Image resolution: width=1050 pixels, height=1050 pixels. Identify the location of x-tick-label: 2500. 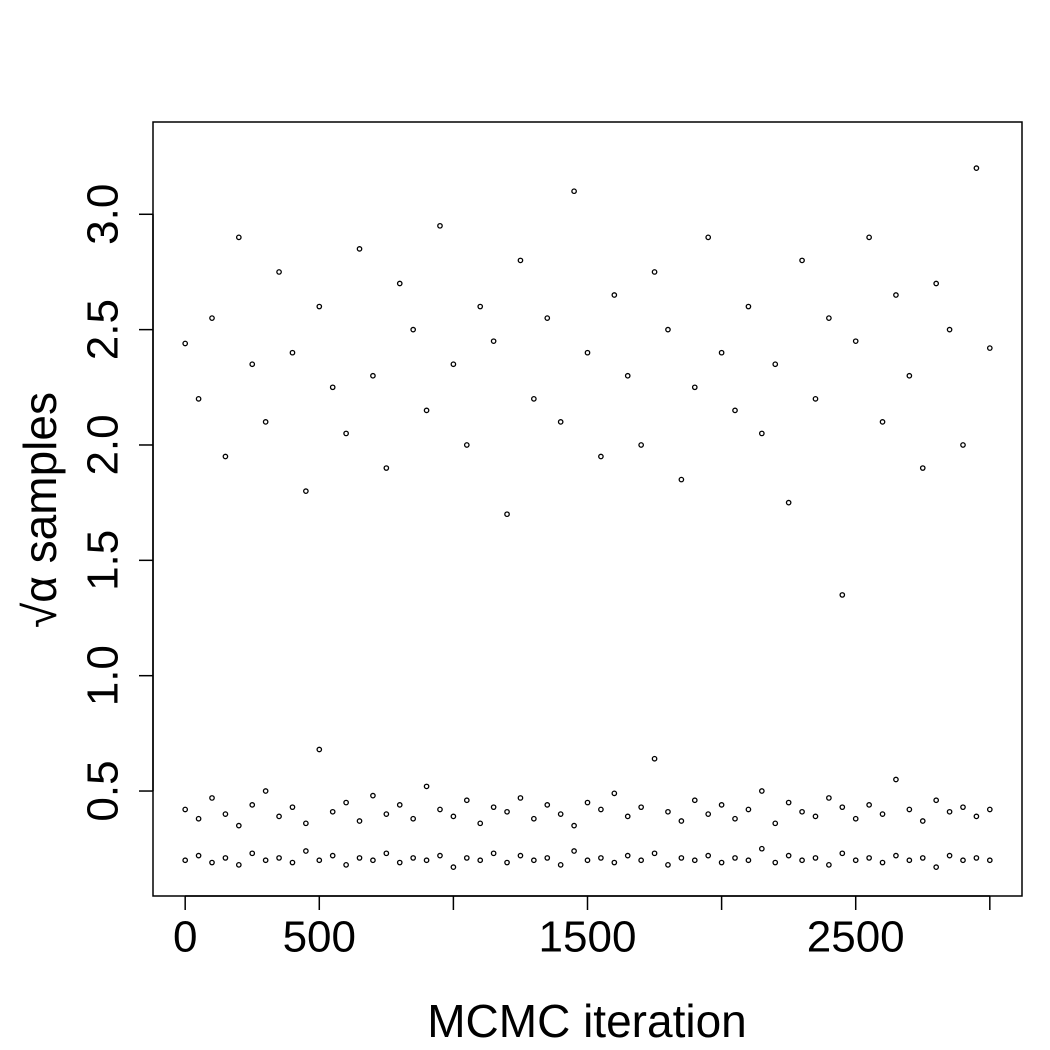
(856, 937).